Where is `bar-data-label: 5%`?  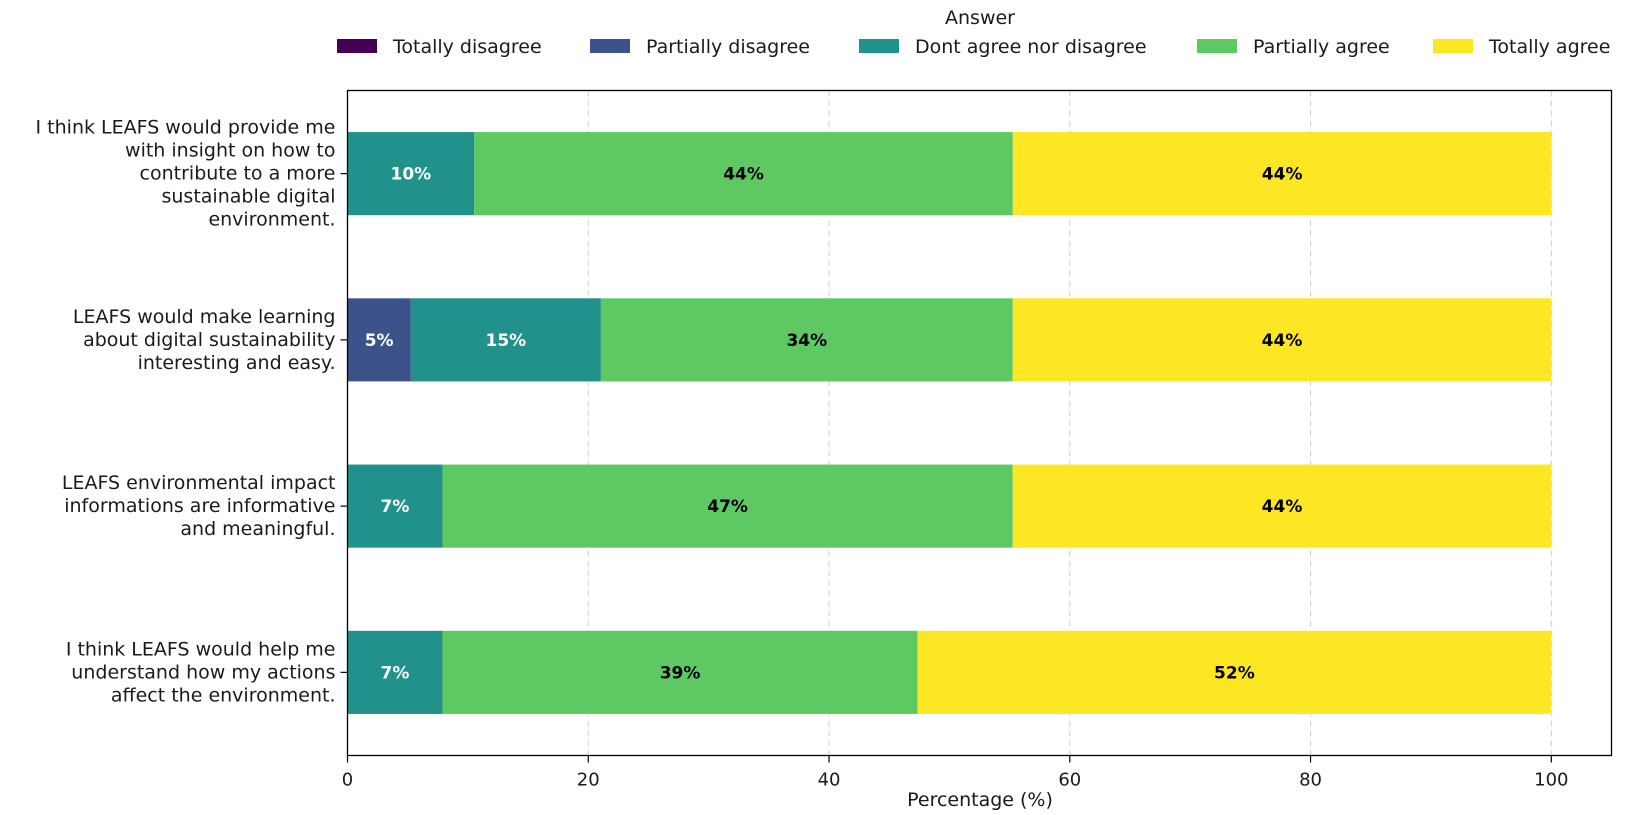 bar-data-label: 5% is located at coordinates (379, 341).